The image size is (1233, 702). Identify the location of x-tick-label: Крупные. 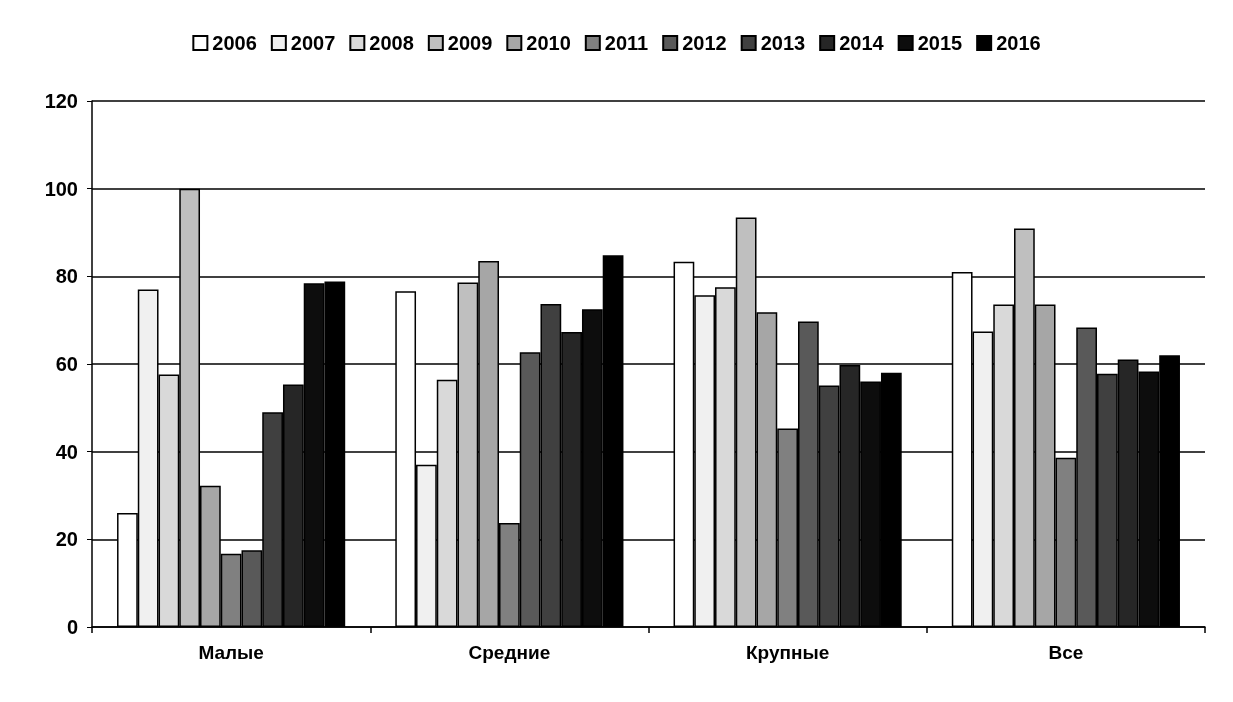
(787, 652).